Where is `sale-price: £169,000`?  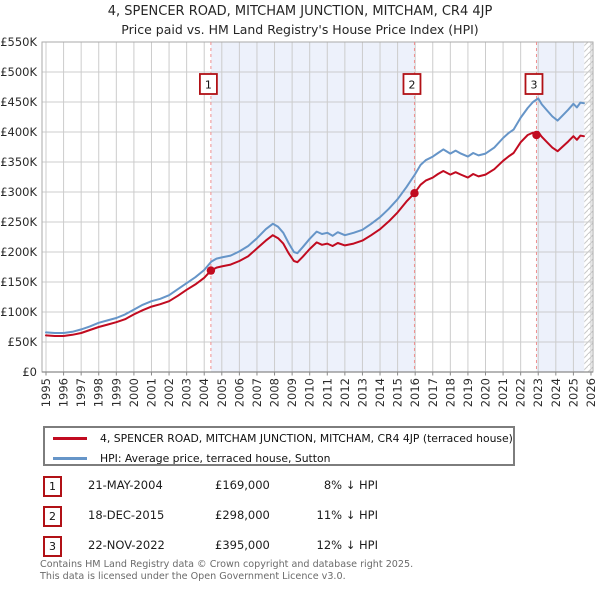
sale-price: £169,000 is located at coordinates (242, 485).